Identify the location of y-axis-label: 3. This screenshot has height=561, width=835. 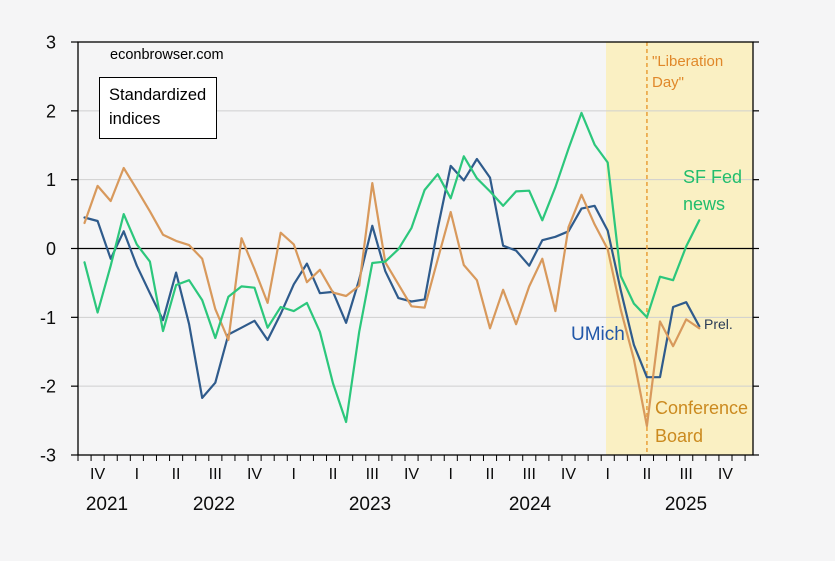
(51, 43).